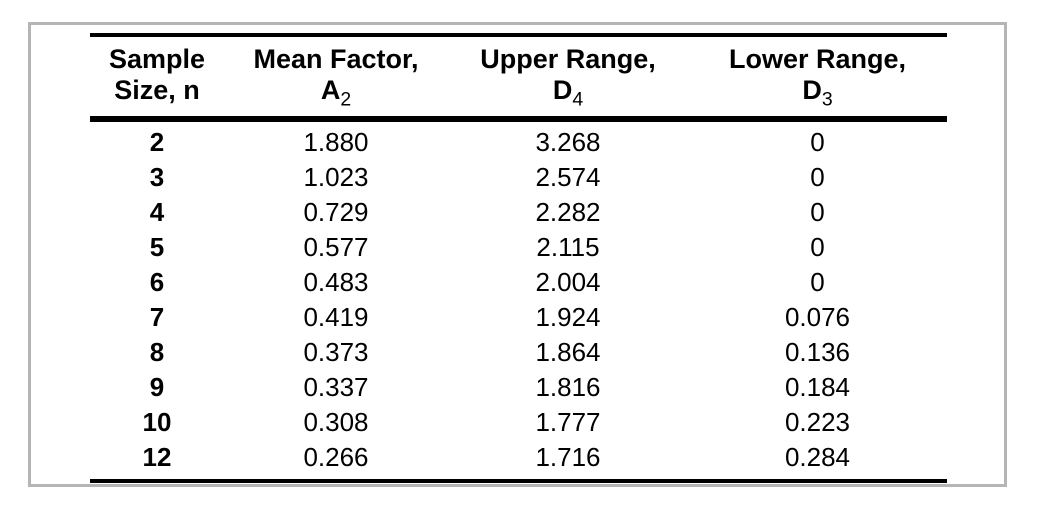 The width and height of the screenshot is (1040, 510). I want to click on cell-mean-factor: 0.419, so click(336, 317).